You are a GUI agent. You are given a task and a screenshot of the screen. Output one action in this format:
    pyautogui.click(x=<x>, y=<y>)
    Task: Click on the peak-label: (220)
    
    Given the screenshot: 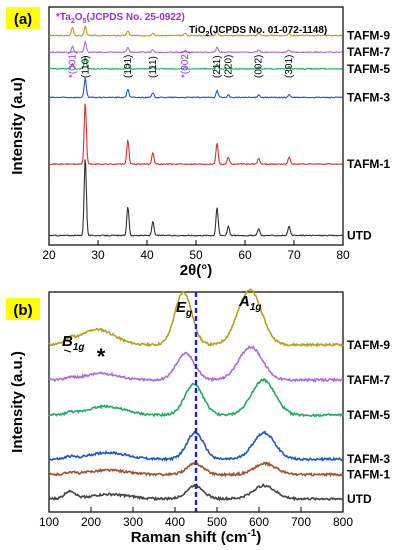 What is the action you would take?
    pyautogui.click(x=228, y=66)
    